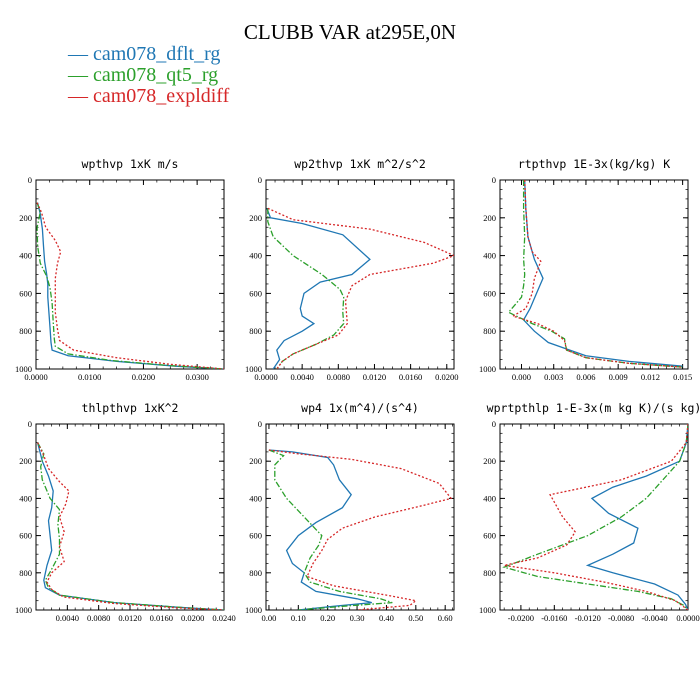 This screenshot has width=700, height=700. I want to click on x-tick-label: 0.006, so click(585, 377).